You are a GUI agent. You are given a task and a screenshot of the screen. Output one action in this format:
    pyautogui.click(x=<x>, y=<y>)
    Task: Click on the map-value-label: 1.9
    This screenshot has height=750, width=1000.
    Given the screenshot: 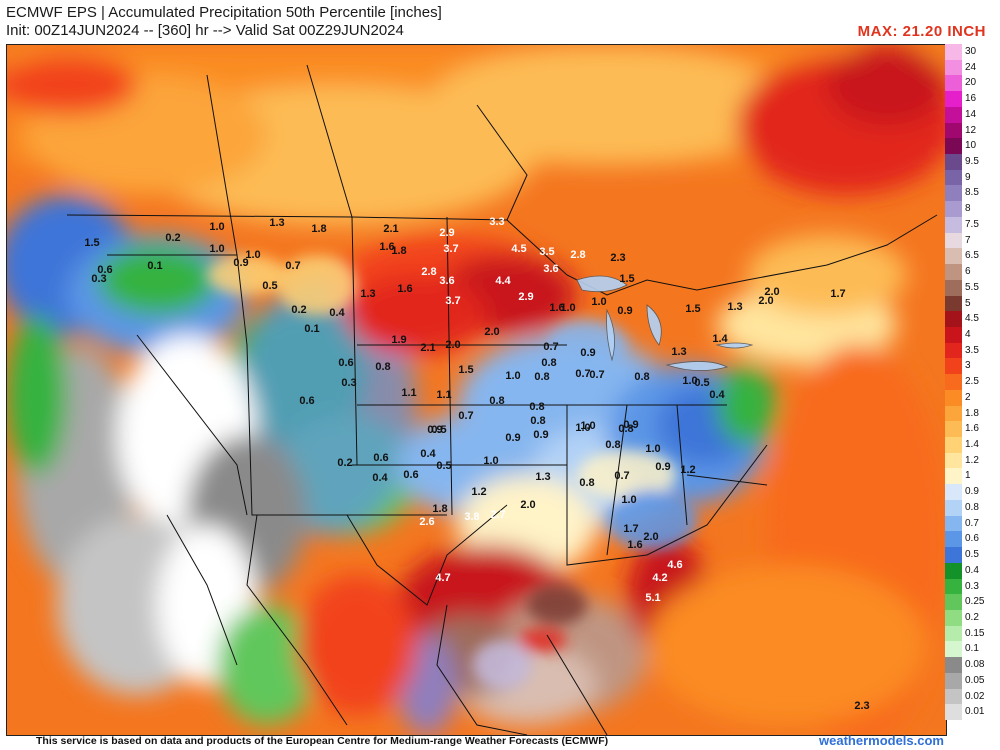 What is the action you would take?
    pyautogui.click(x=399, y=340)
    